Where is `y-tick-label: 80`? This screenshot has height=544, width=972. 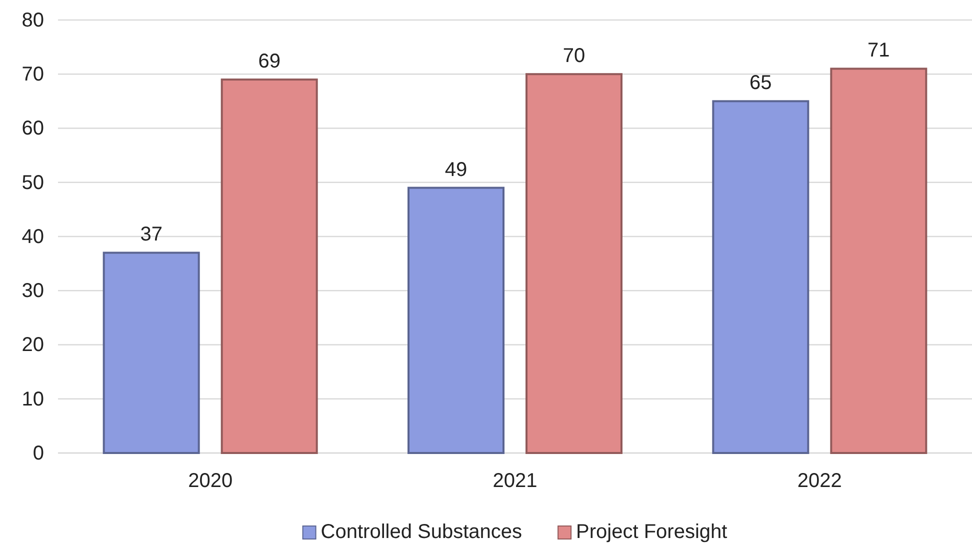
y-tick-label: 80 is located at coordinates (33, 20).